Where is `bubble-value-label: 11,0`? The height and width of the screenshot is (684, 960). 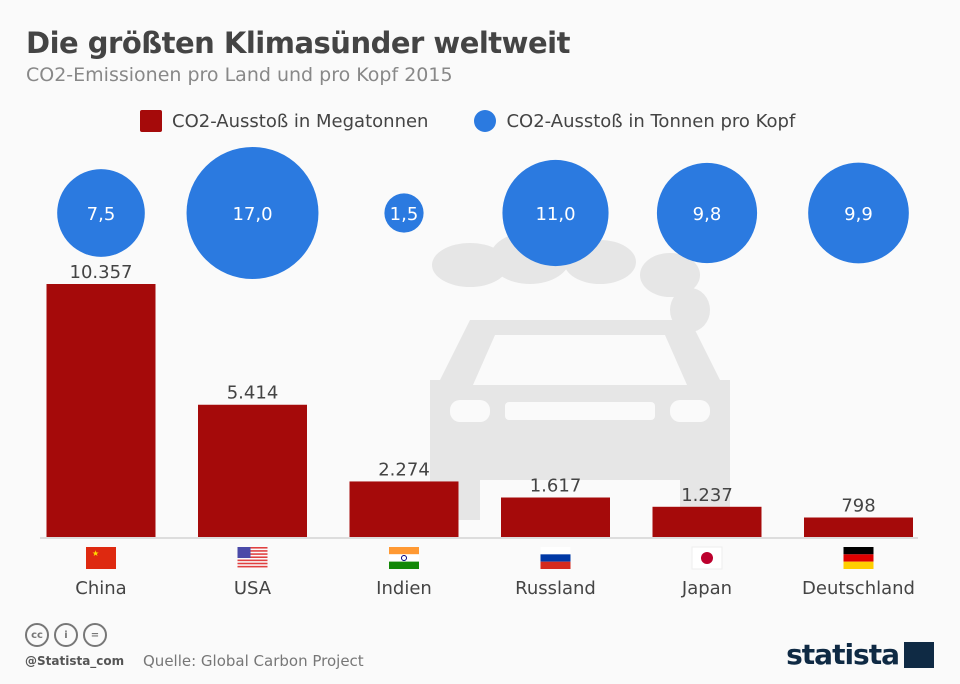
bubble-value-label: 11,0 is located at coordinates (555, 214).